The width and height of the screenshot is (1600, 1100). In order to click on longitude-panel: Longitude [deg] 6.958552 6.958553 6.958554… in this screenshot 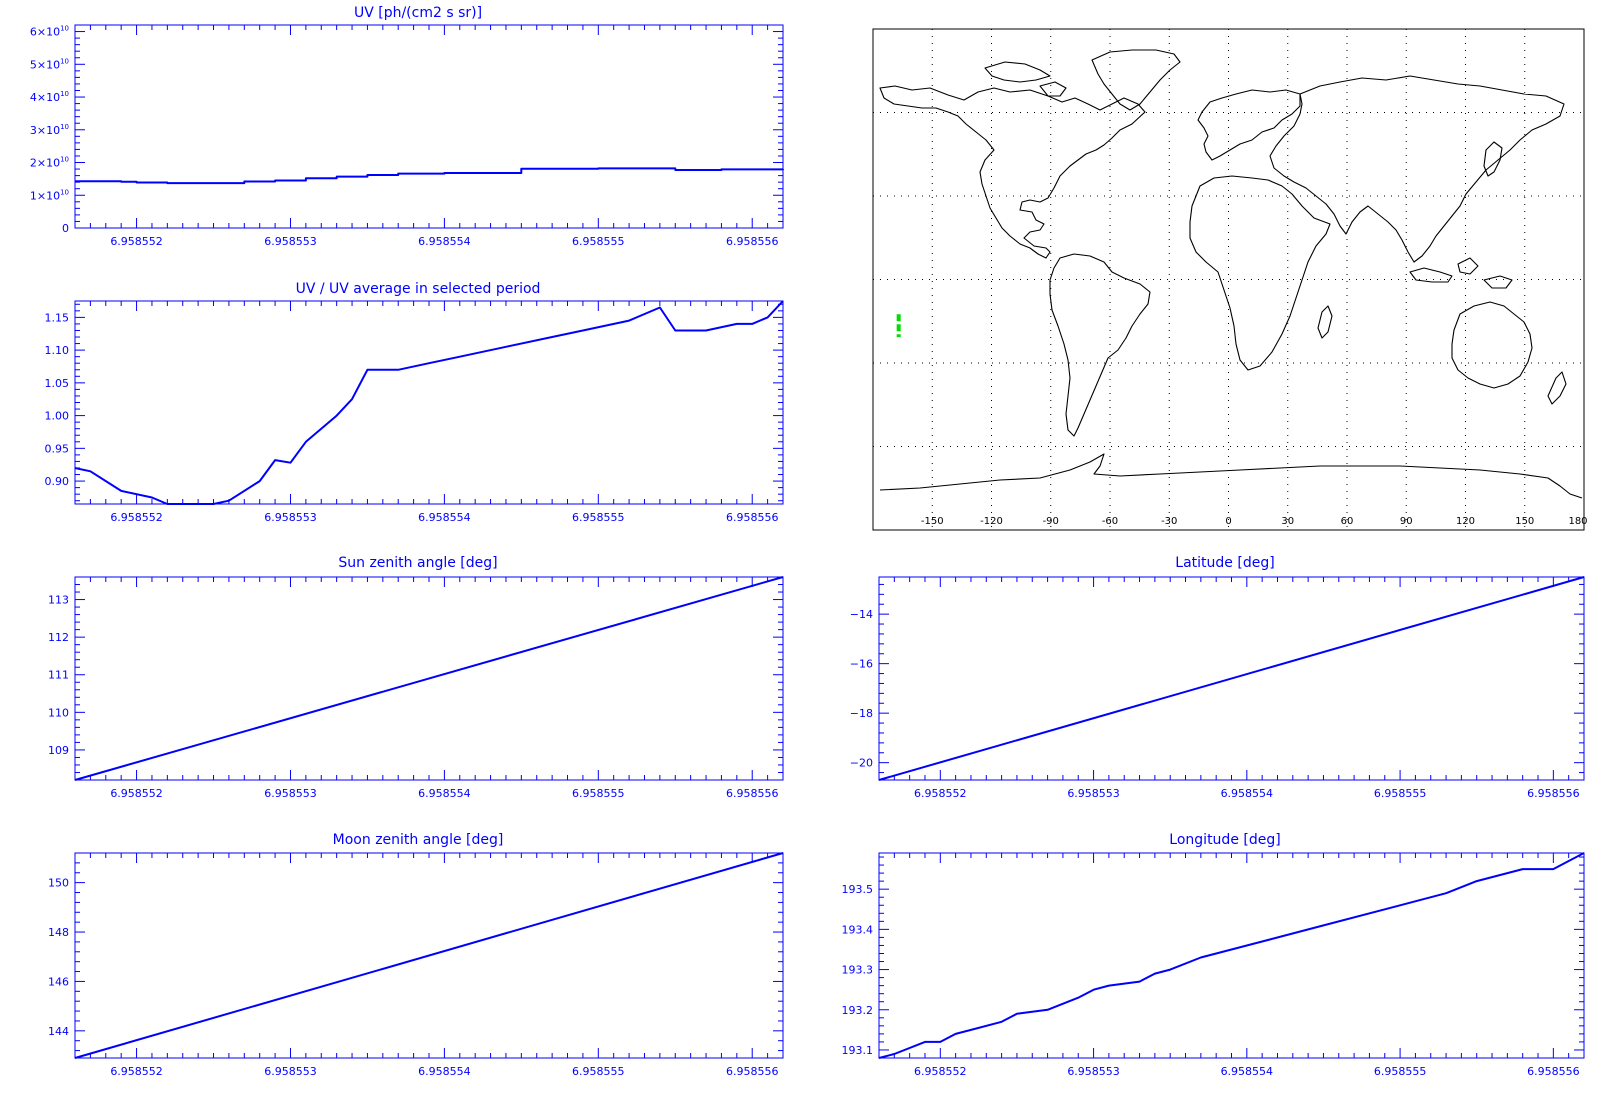, I will do `click(1213, 955)`.